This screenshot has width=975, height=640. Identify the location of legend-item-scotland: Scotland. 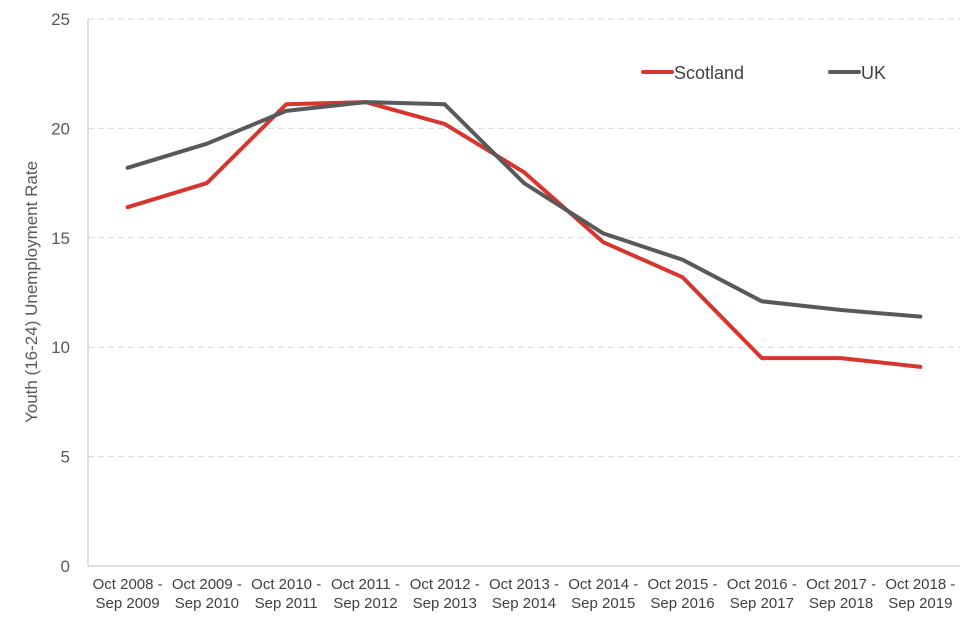
(692, 73).